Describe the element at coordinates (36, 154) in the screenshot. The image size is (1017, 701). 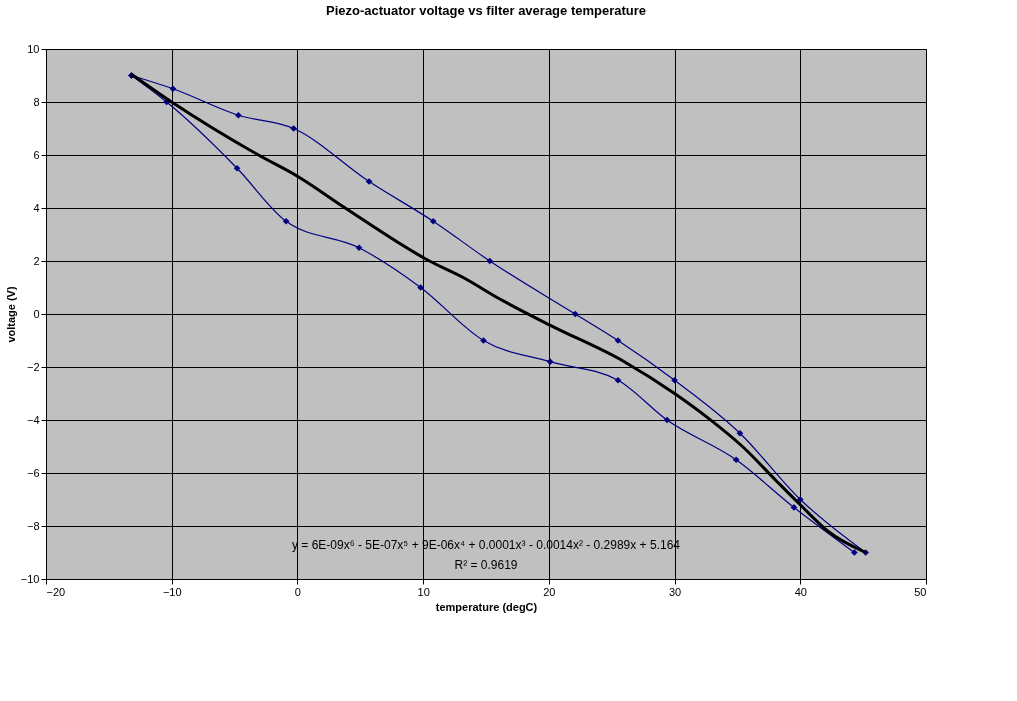
I see `y-tick-label: 6` at that location.